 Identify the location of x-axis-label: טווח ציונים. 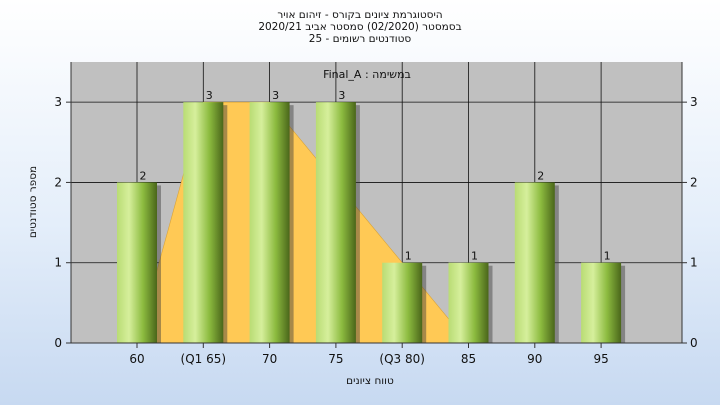
(370, 381).